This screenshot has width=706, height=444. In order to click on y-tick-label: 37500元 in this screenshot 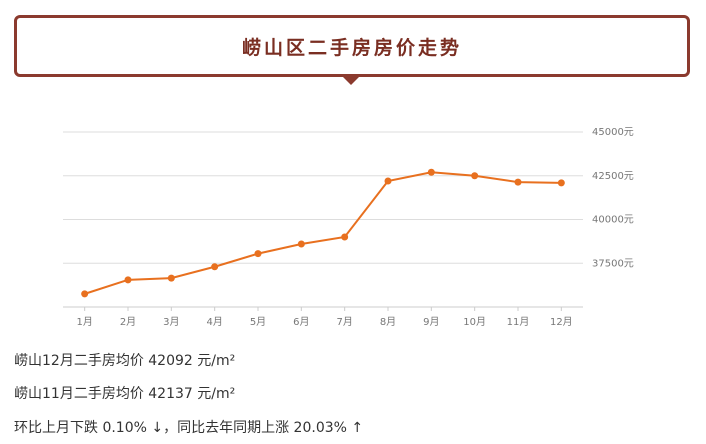, I will do `click(613, 263)`.